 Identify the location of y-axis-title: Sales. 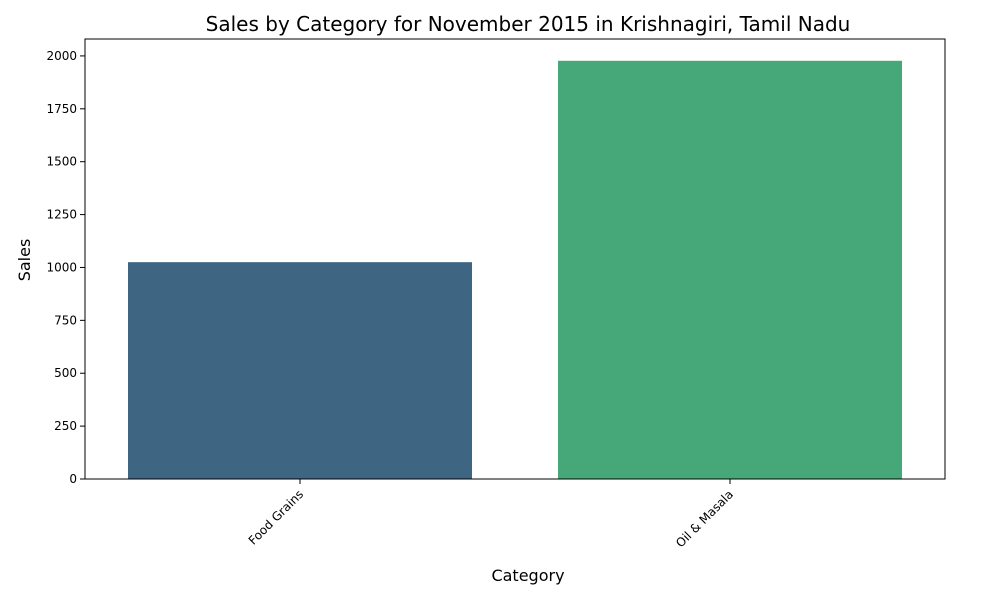
(24, 260).